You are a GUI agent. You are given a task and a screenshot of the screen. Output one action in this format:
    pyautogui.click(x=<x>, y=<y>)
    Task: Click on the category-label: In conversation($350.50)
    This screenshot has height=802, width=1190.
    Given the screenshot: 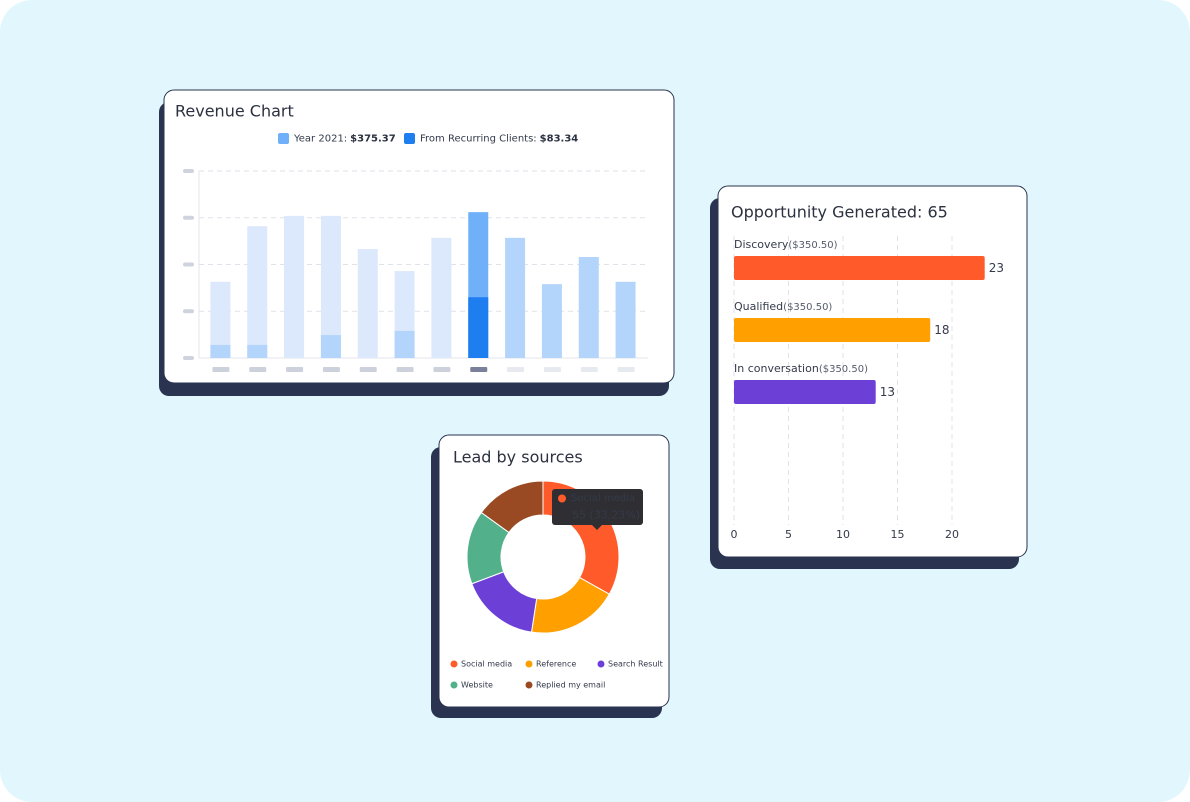 What is the action you would take?
    pyautogui.click(x=801, y=368)
    